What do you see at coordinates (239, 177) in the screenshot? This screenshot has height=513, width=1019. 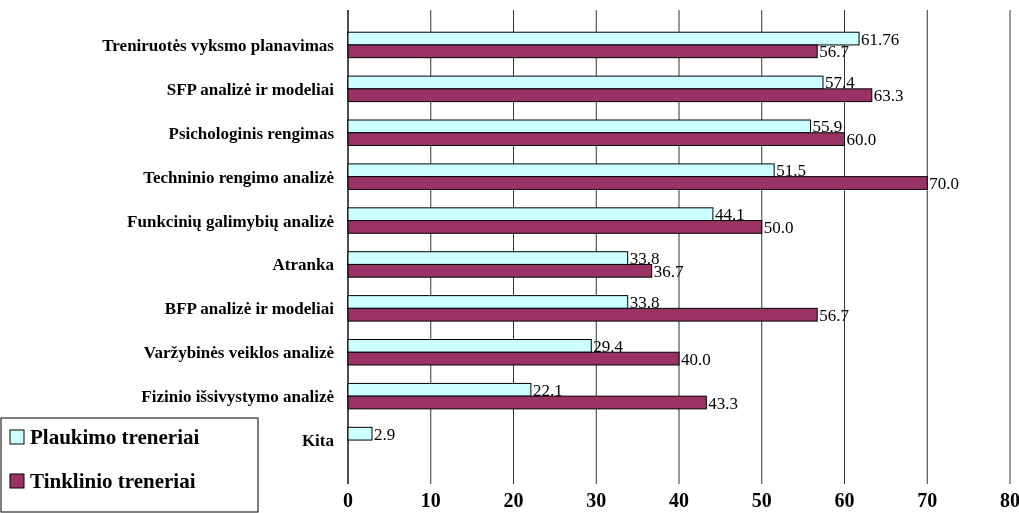 I see `y-tick-label: Techninio rengimo analizė` at bounding box center [239, 177].